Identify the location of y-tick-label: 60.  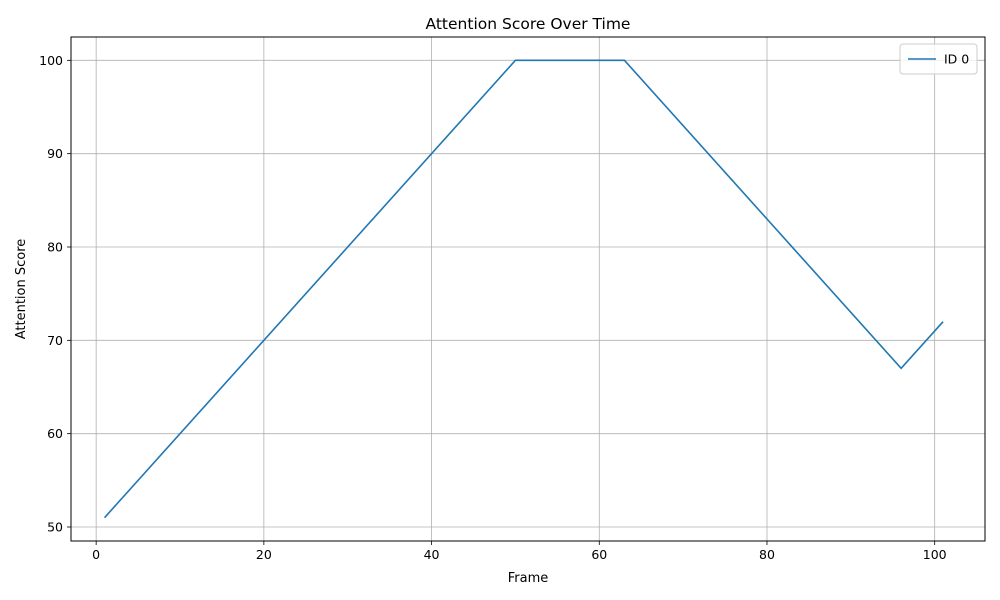
(55, 433).